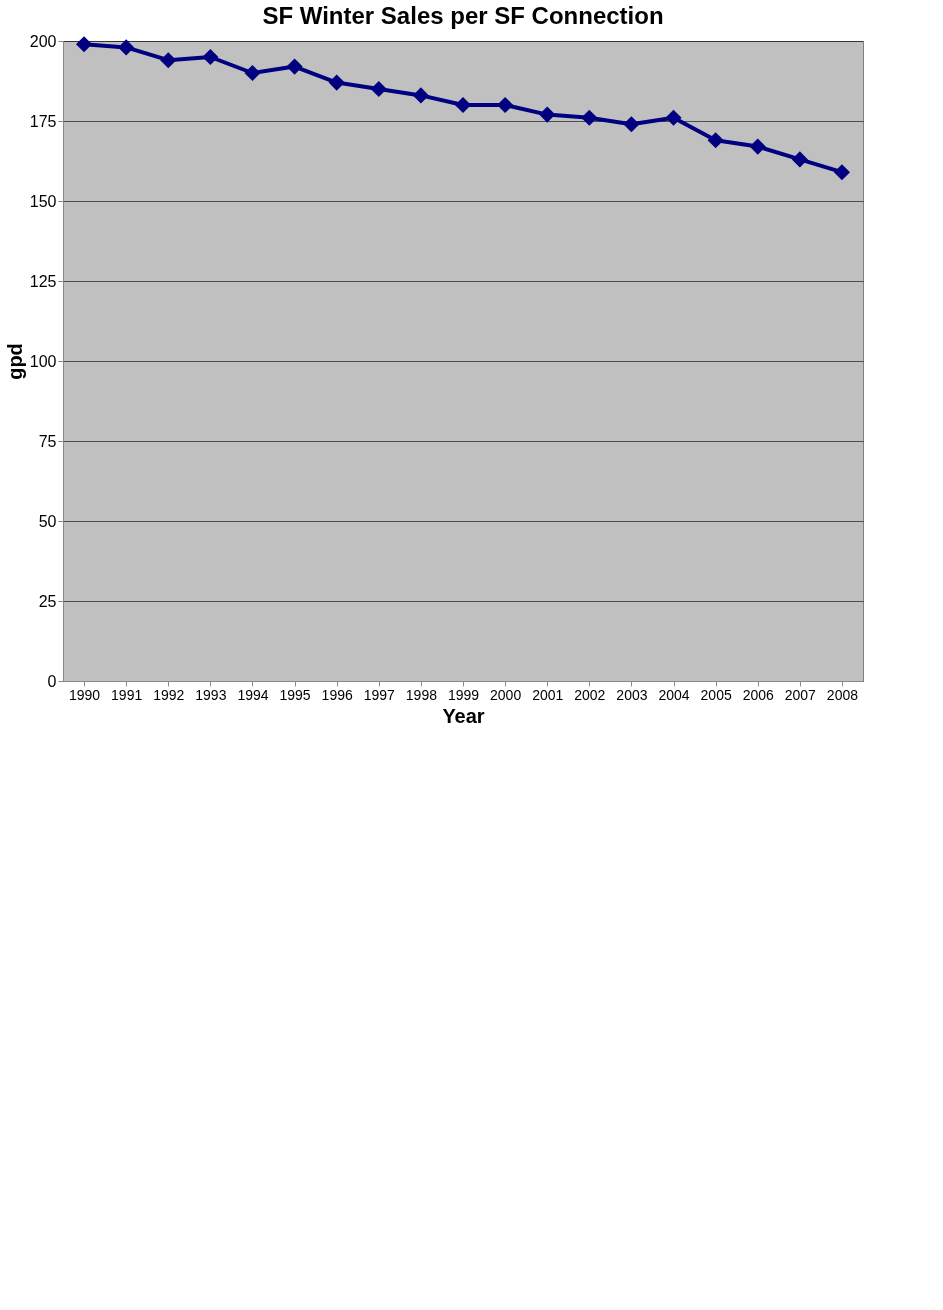 This screenshot has height=1310, width=943. Describe the element at coordinates (337, 694) in the screenshot. I see `x-tick-label: 1996` at that location.